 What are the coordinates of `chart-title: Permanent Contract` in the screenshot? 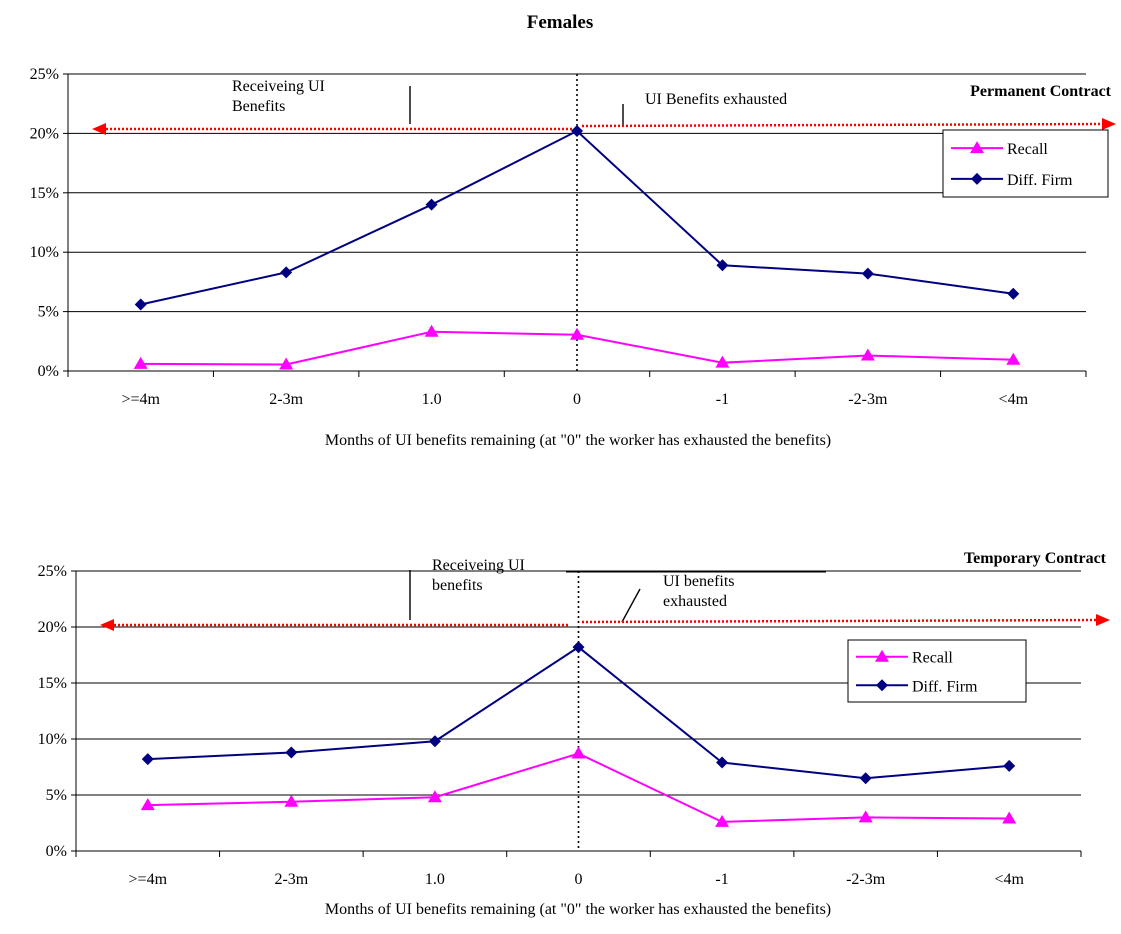 It's located at (1041, 91).